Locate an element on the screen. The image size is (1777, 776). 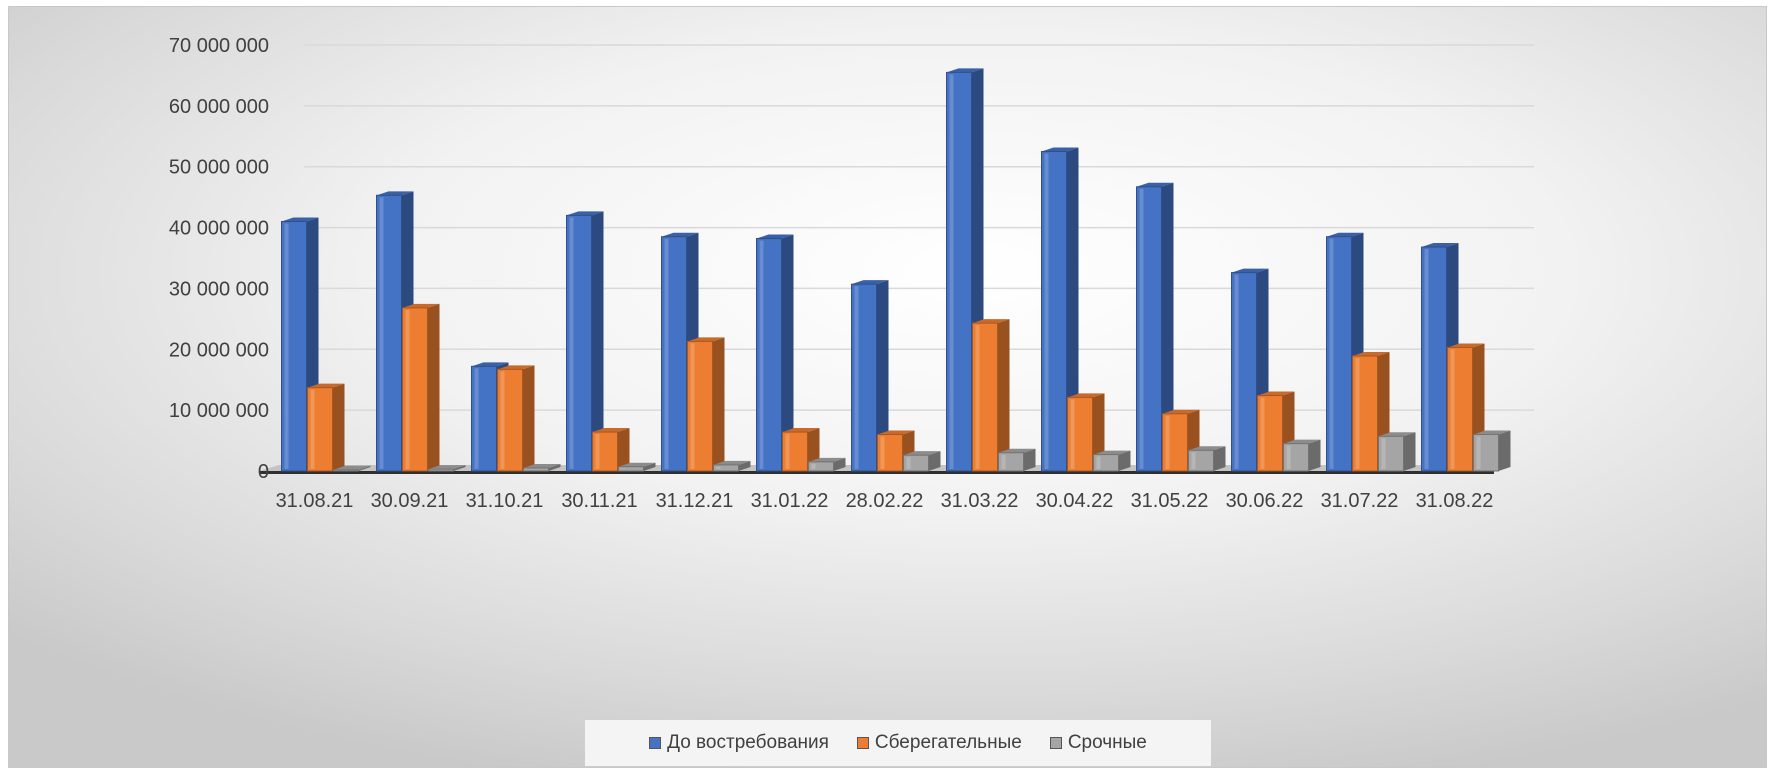
legend-swatch is located at coordinates (862, 743).